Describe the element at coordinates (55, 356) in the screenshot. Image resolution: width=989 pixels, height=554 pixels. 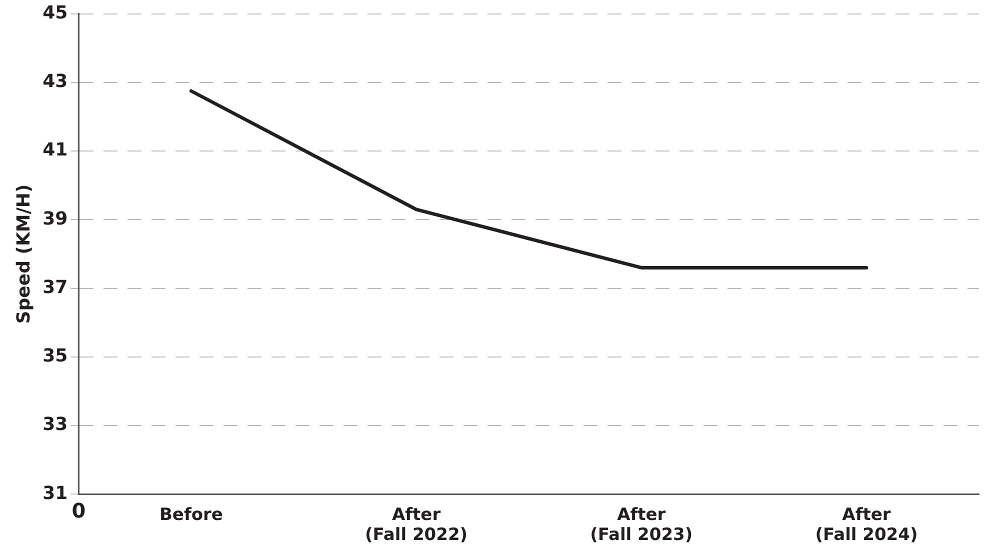
I see `y-tick-label: 35` at that location.